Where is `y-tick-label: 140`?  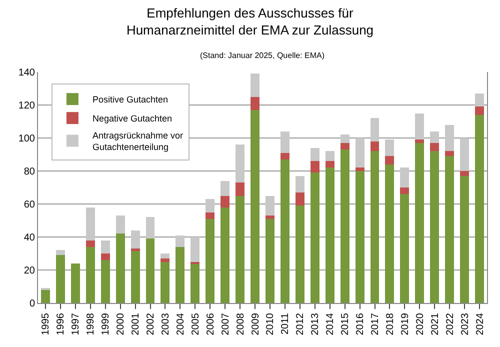
y-tick-label: 140 is located at coordinates (27, 73).